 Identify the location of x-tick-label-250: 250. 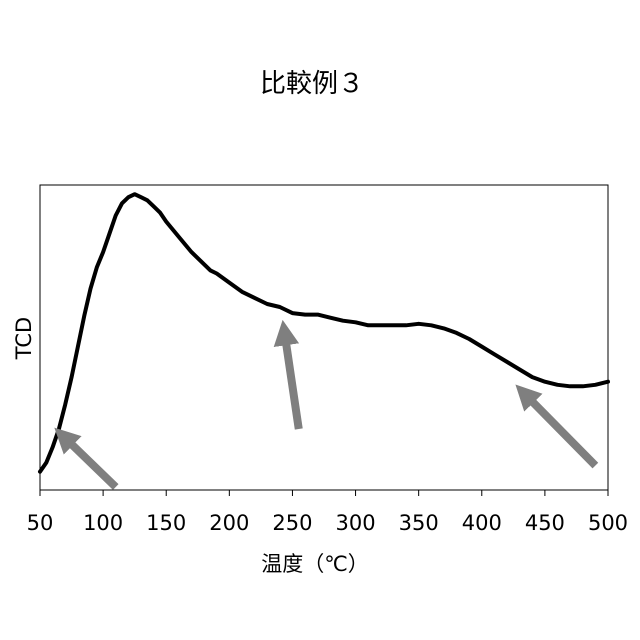
(292, 523).